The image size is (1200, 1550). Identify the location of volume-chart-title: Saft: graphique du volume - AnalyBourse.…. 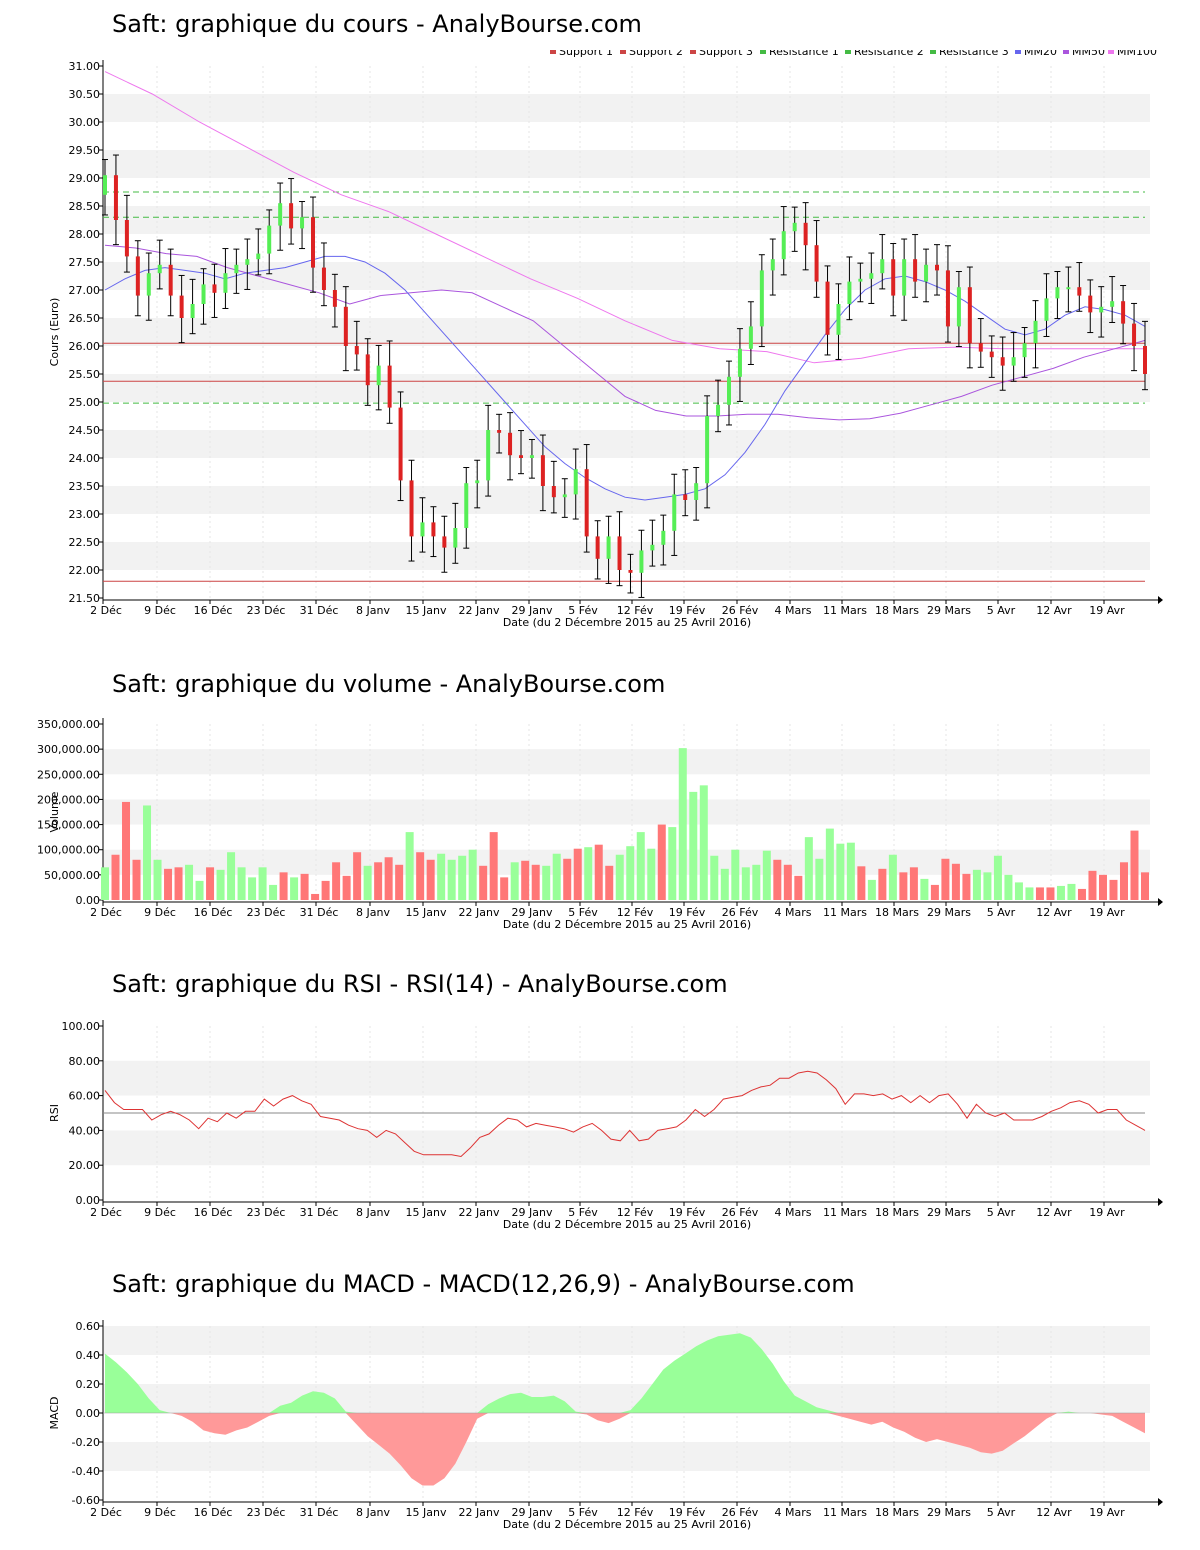
(389, 684).